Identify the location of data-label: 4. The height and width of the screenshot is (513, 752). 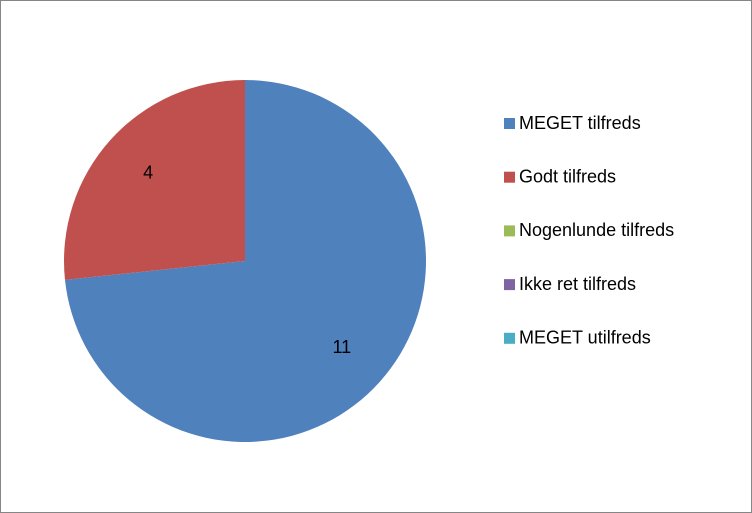
(148, 173).